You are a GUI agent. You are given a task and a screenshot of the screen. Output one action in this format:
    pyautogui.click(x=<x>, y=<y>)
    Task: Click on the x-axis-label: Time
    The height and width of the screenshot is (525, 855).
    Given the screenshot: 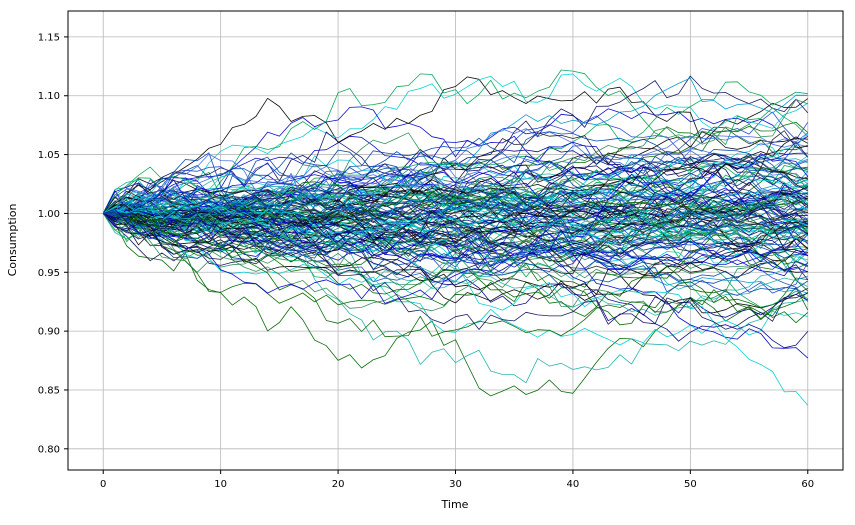 What is the action you would take?
    pyautogui.click(x=455, y=504)
    